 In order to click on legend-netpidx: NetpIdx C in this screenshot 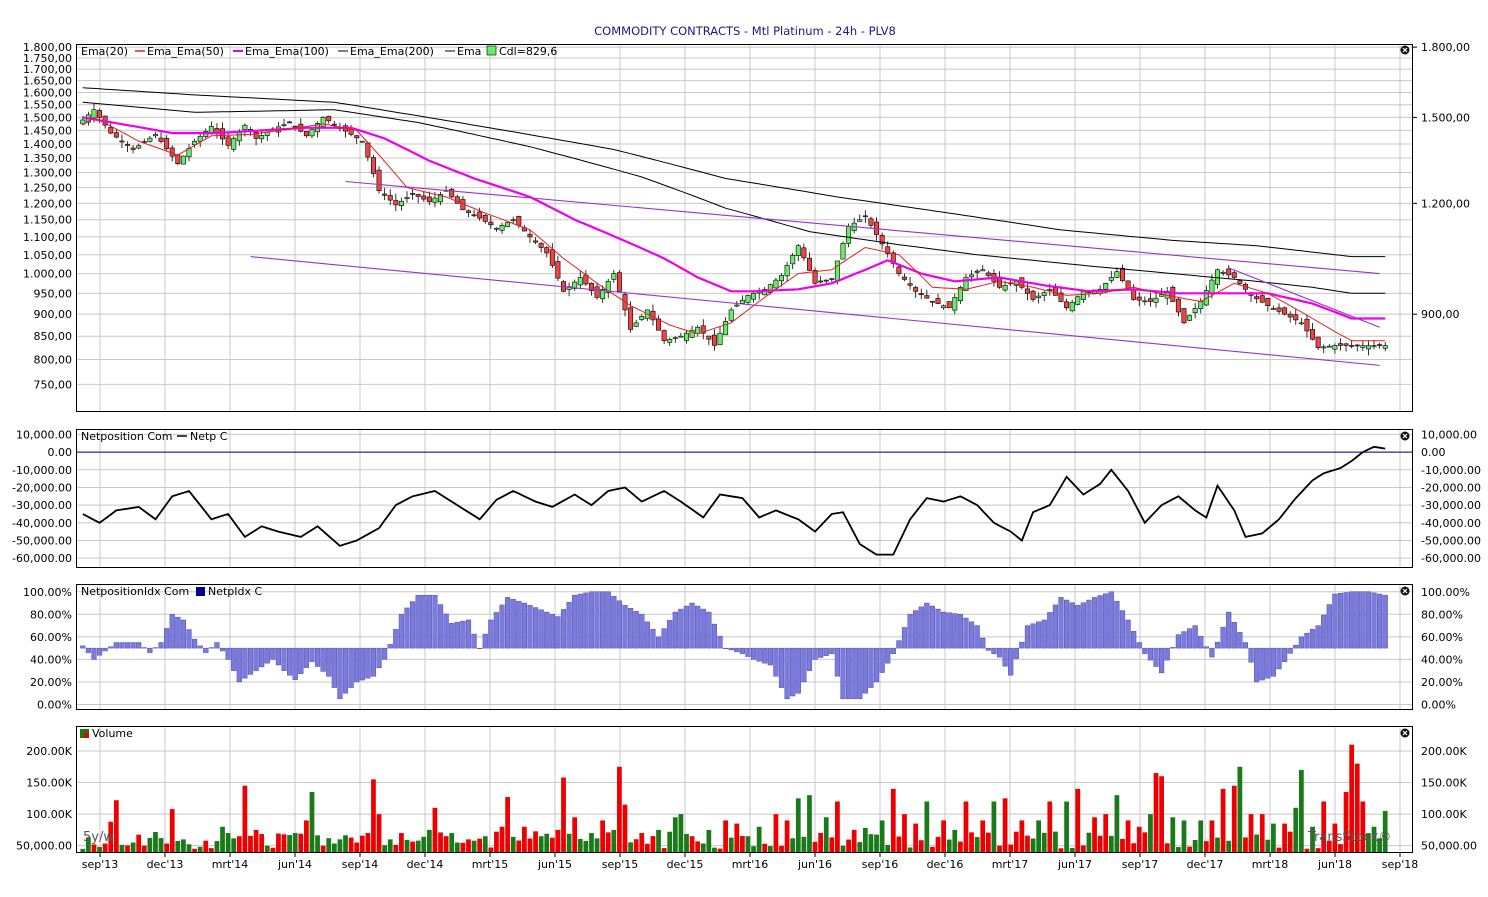, I will do `click(235, 591)`.